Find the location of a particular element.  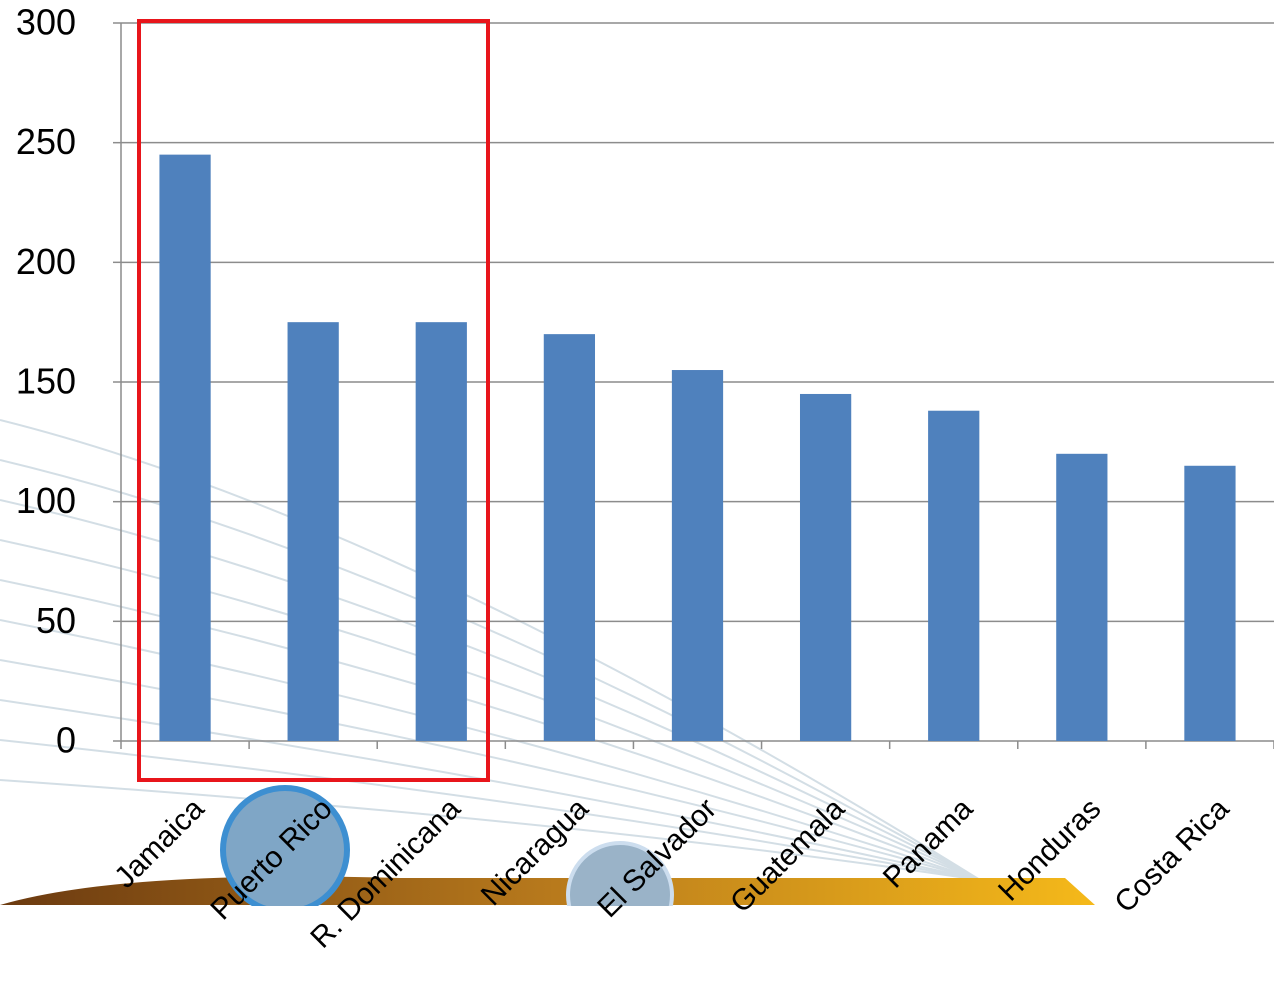

y-tick-label: 200 is located at coordinates (46, 261).